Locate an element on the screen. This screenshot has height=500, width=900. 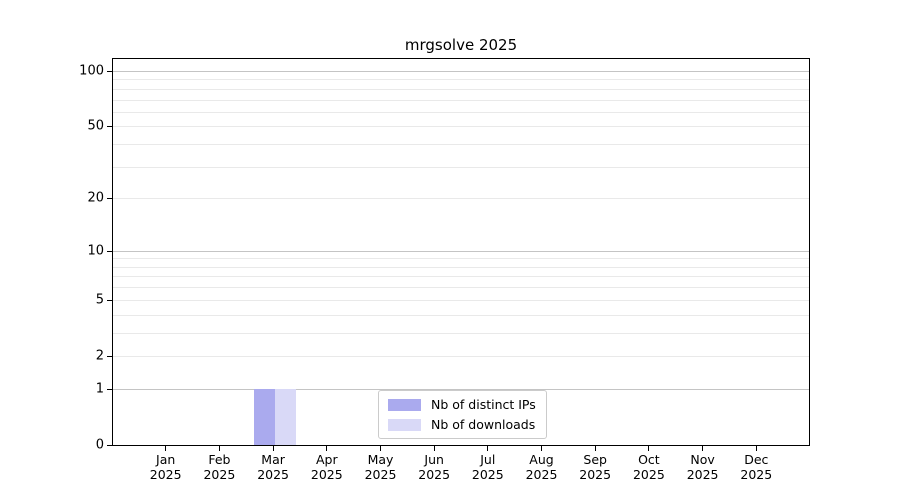
x-tick-label: Apr 2025 is located at coordinates (327, 467).